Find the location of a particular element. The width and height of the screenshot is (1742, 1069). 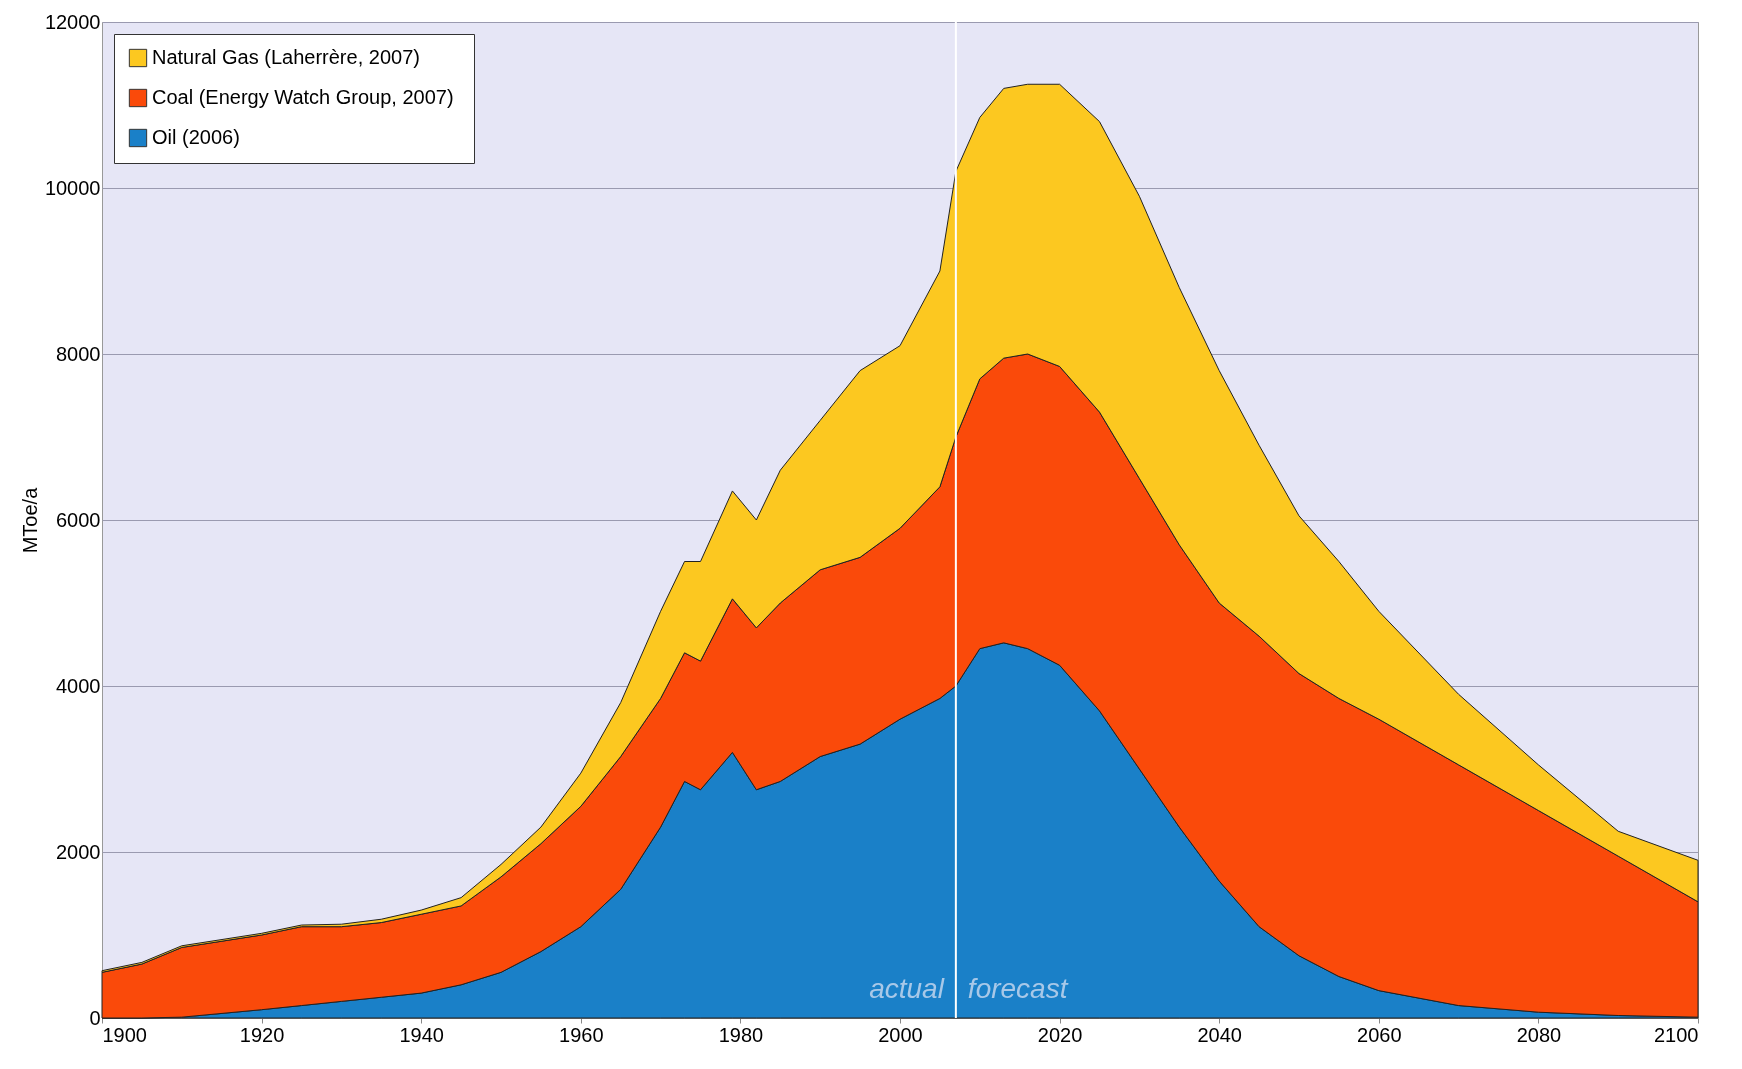

y-axis-title: MToe/a is located at coordinates (29, 520).